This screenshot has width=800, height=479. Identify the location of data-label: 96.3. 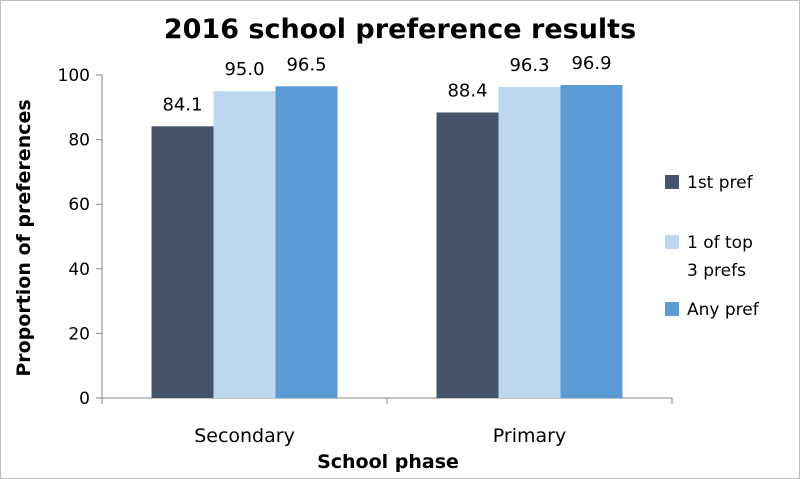
(529, 65).